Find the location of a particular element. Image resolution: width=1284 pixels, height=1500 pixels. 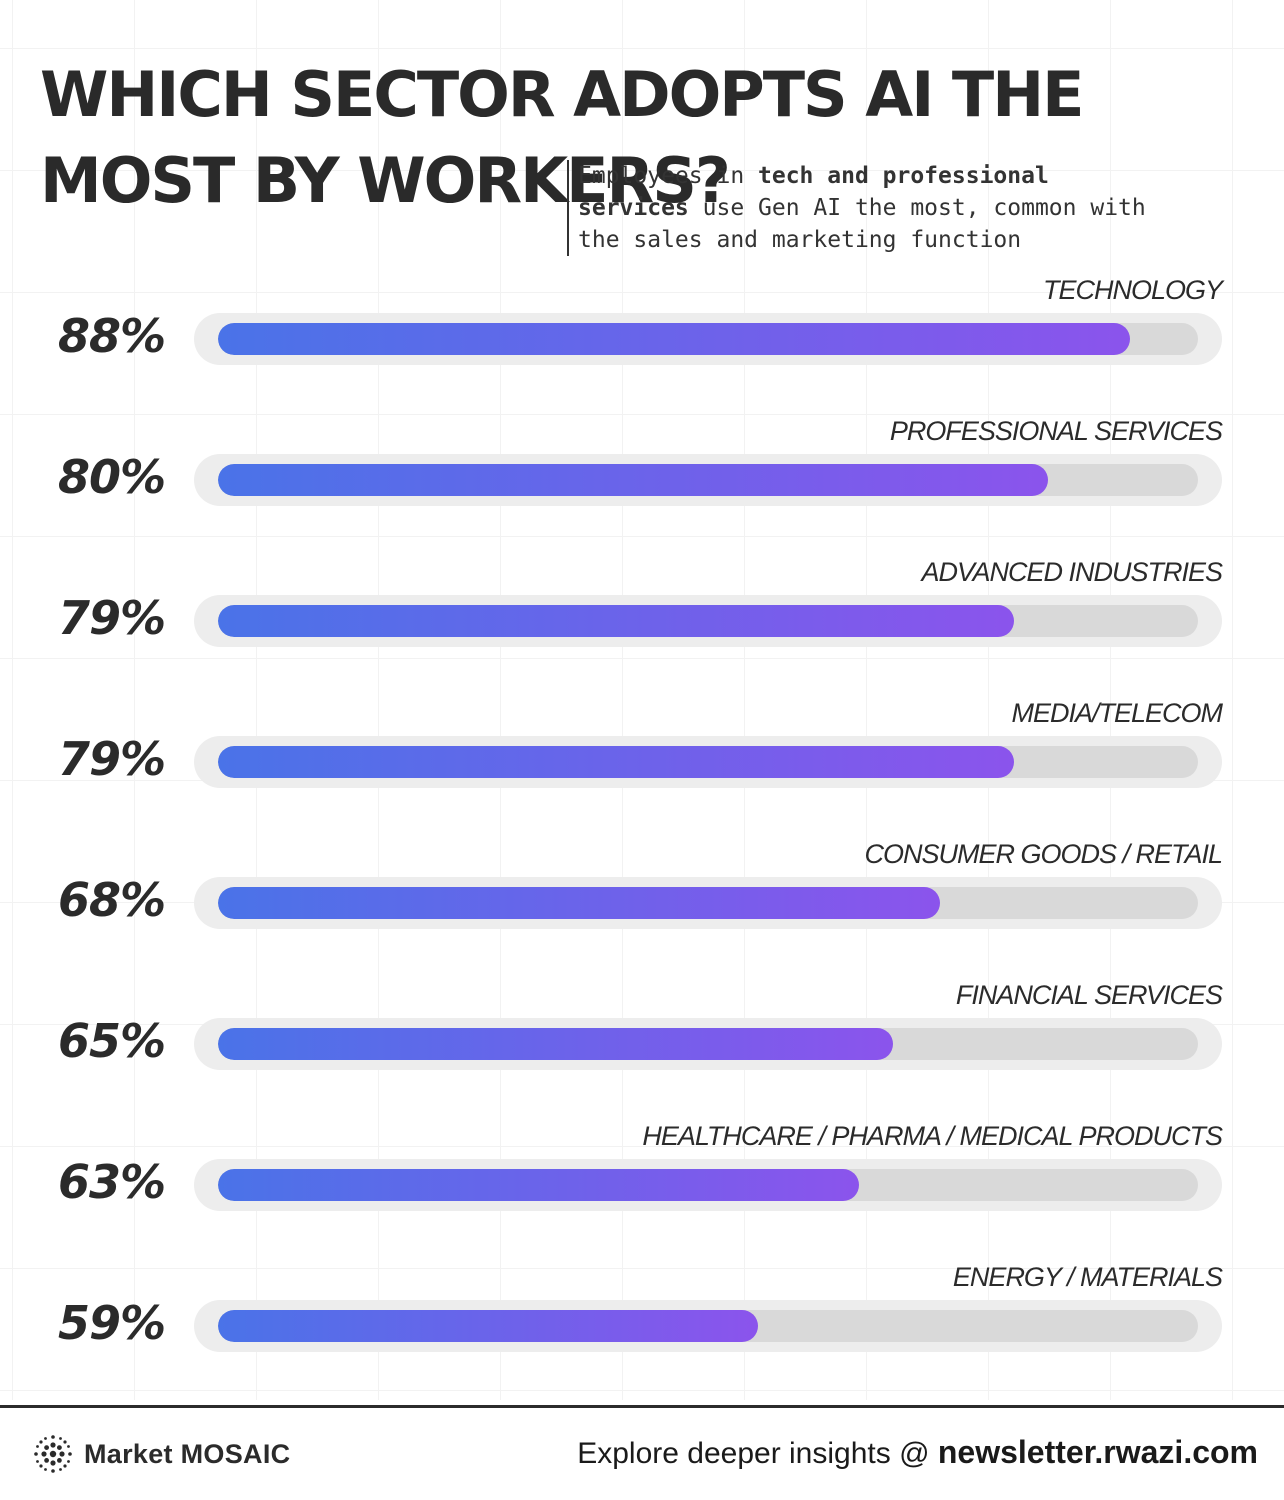

bar-row: ENERGY / MATERIALS 59% is located at coordinates (642, 1332).